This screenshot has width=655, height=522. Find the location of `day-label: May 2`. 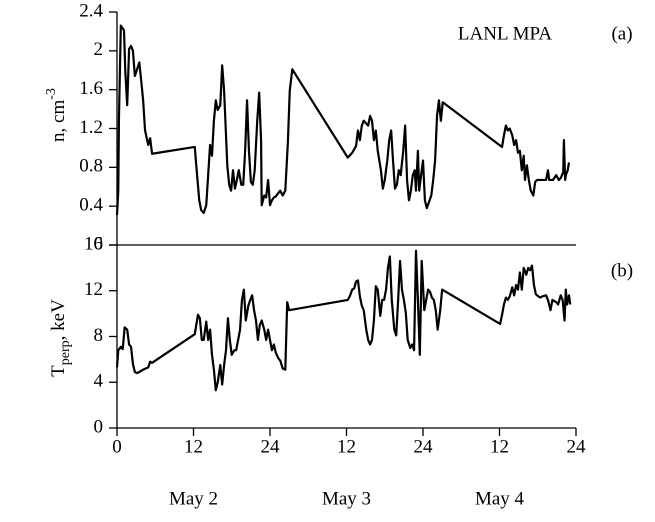

day-label: May 2 is located at coordinates (193, 498).